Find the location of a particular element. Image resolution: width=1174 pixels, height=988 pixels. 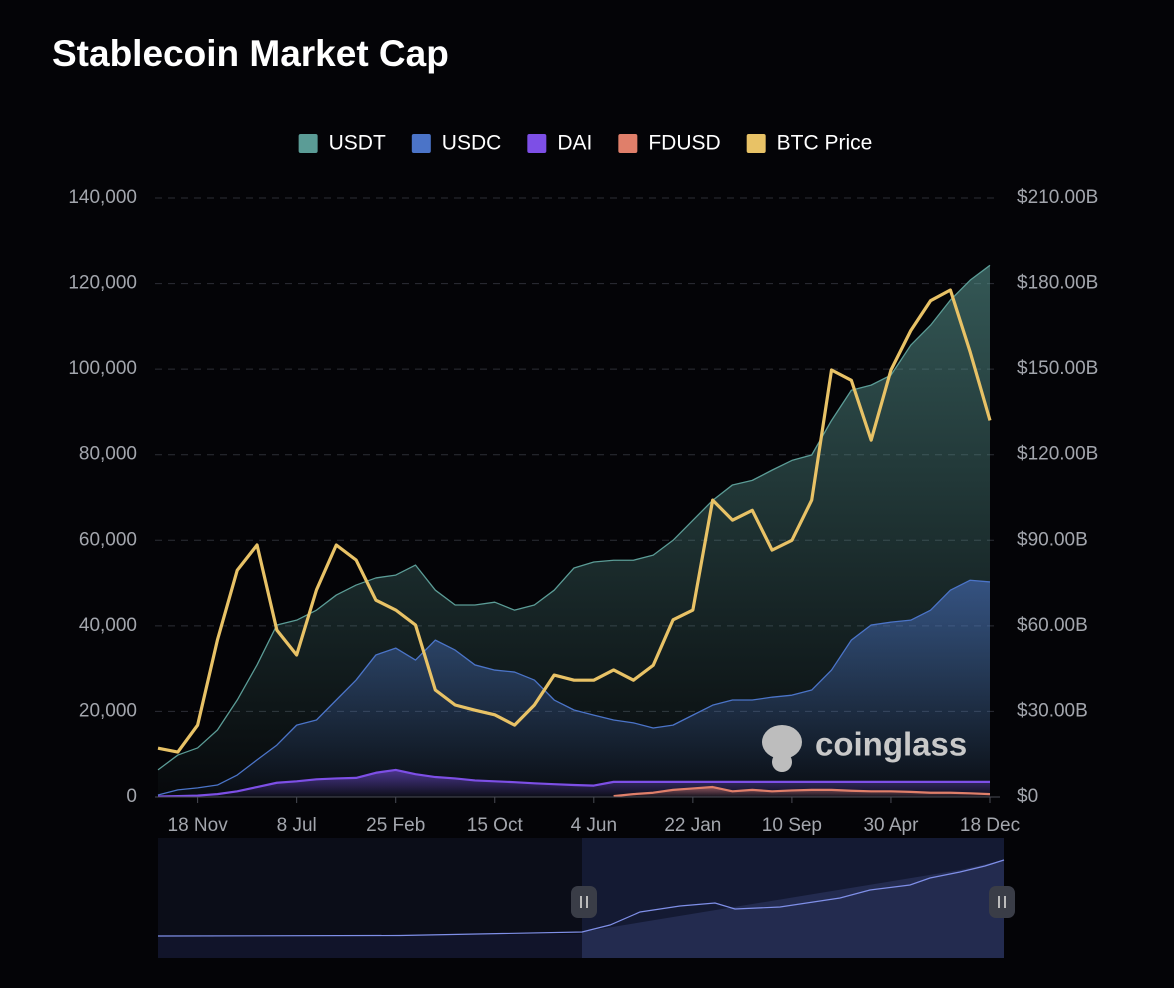

y-tick-label: 120,000 is located at coordinates (102, 283).